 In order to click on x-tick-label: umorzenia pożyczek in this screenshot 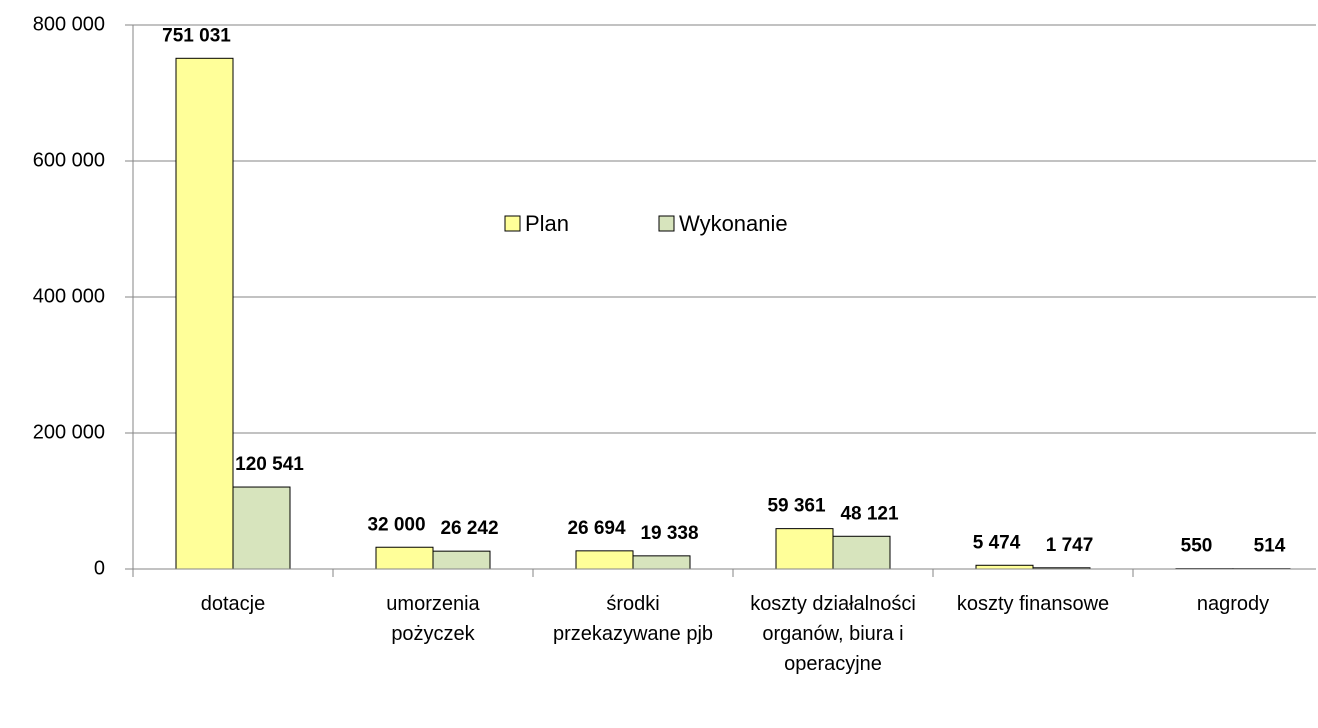, I will do `click(433, 619)`.